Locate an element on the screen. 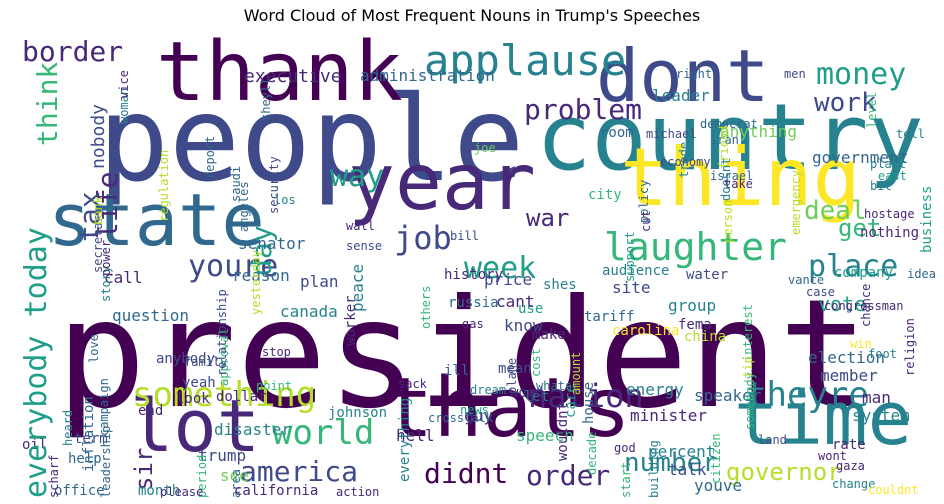 Image resolution: width=944 pixels, height=504 pixels. word-youve: youve is located at coordinates (718, 485).